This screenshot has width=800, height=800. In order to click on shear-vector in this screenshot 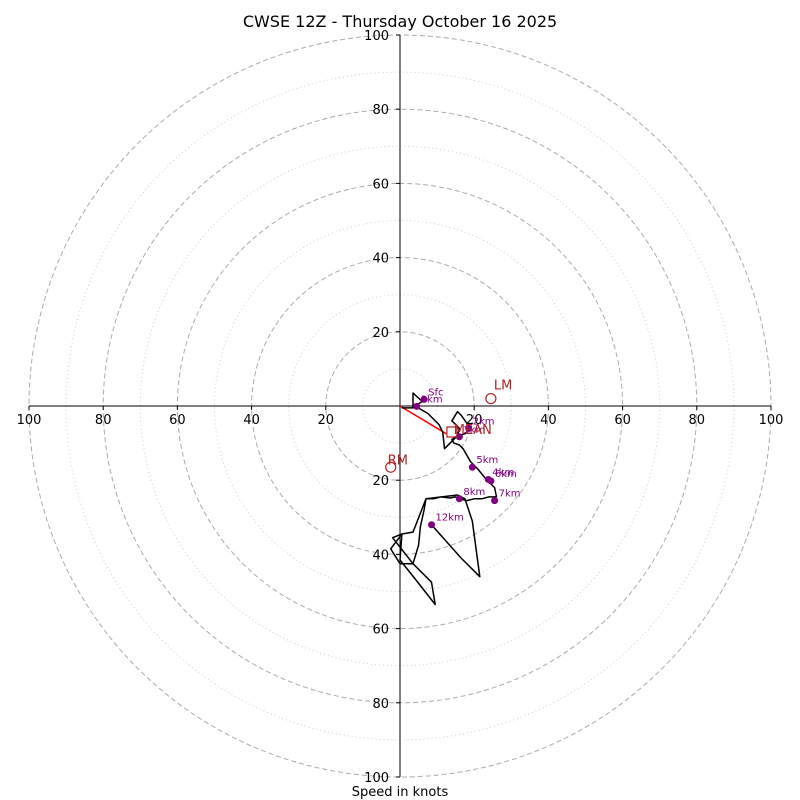, I will do `click(423, 420)`.